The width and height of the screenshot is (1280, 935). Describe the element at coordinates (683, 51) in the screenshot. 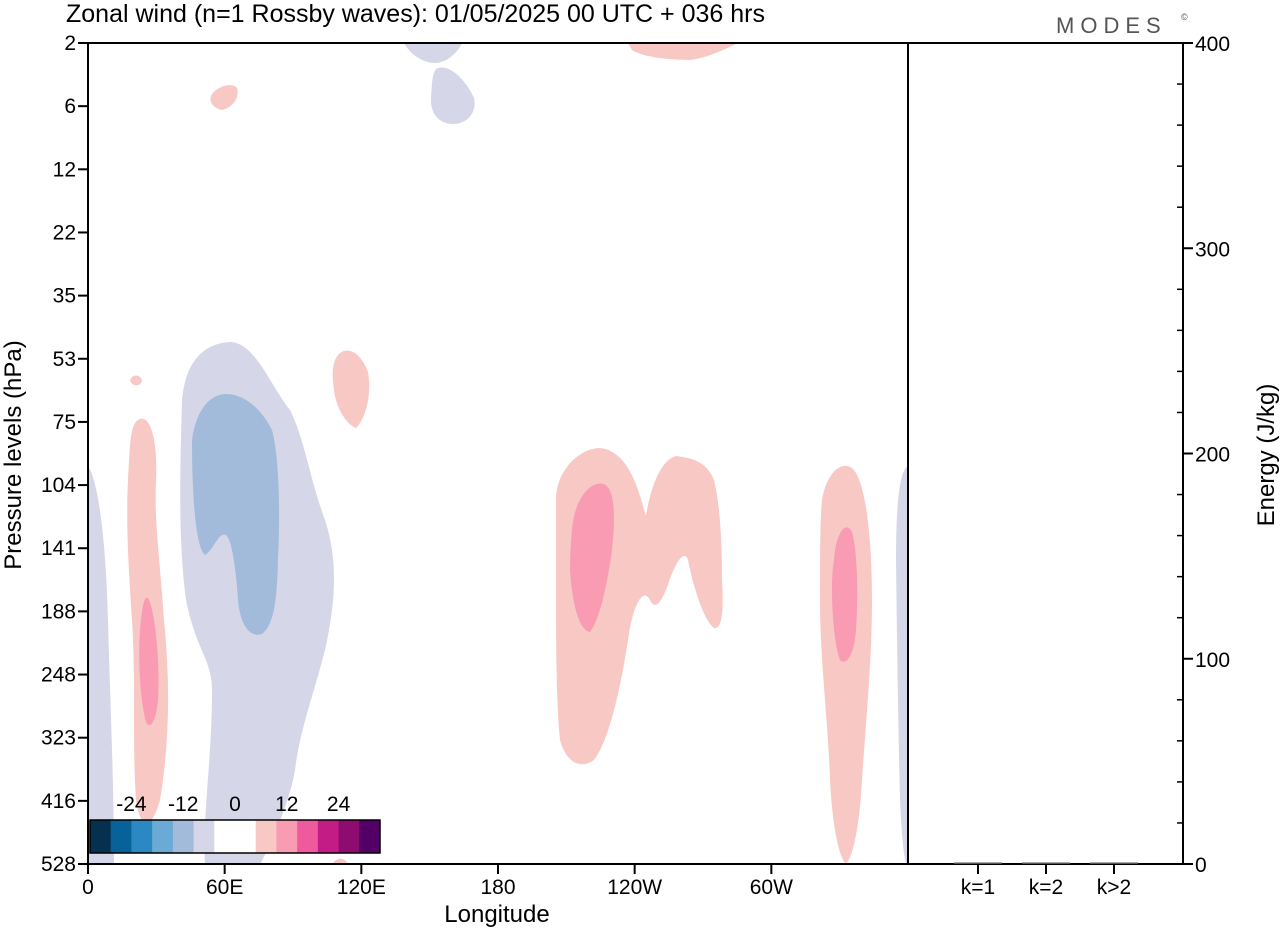

I see `pos-weak-top-90w` at that location.